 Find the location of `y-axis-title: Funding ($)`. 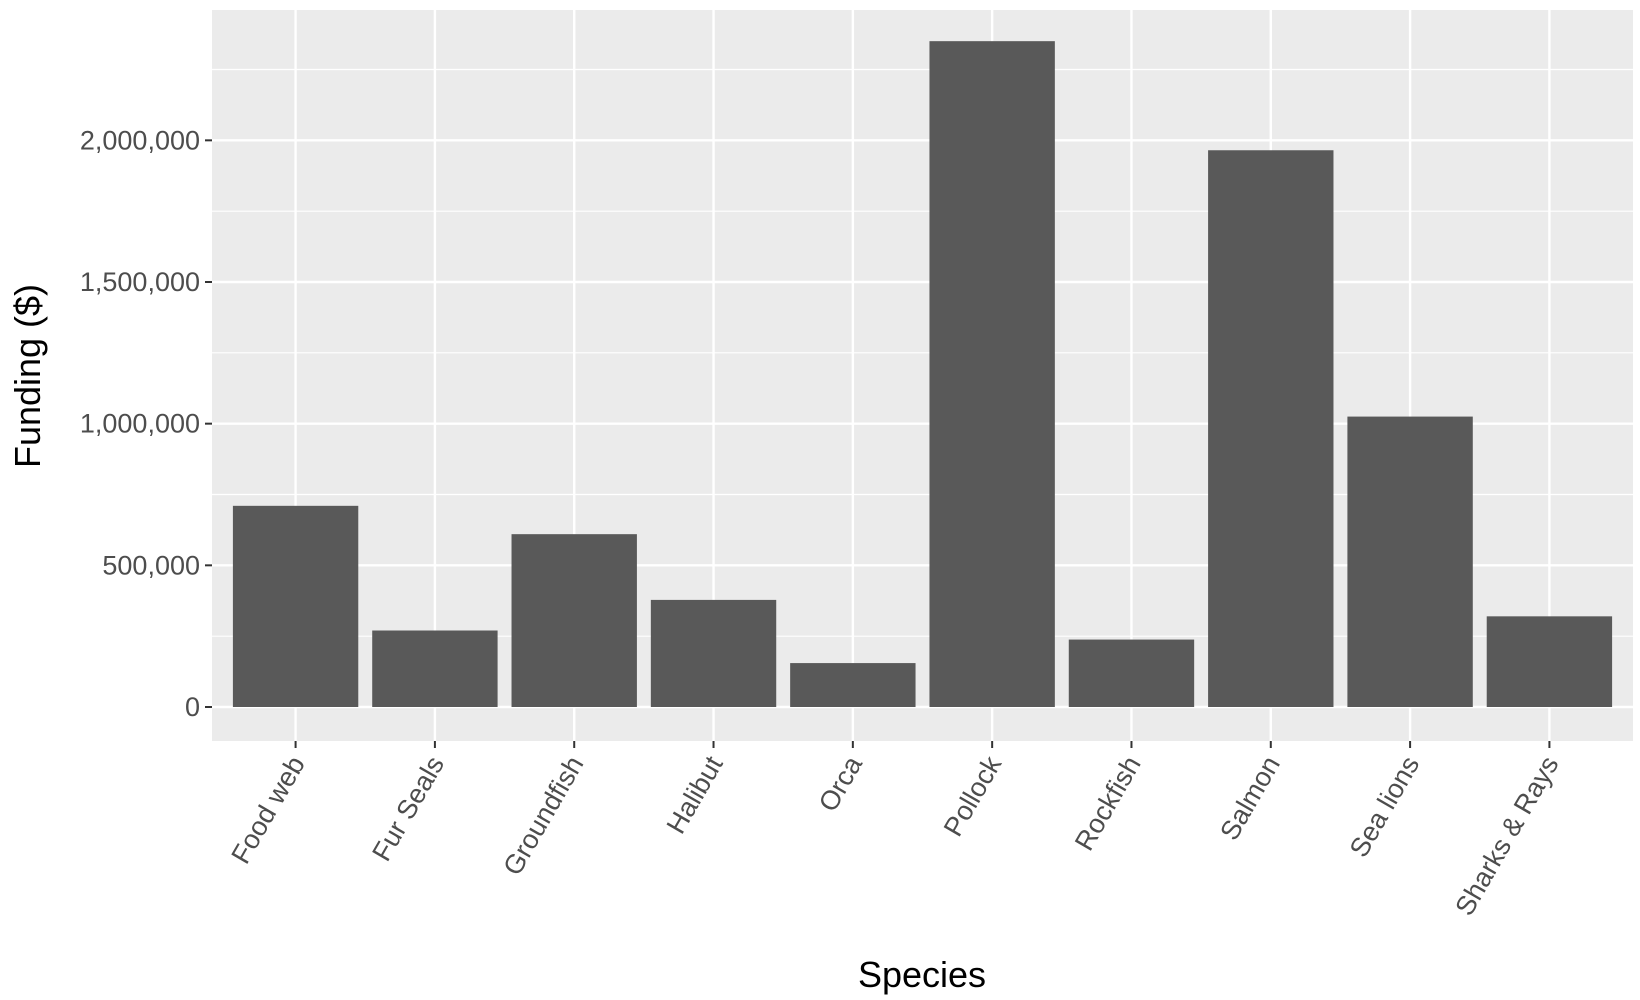

y-axis-title: Funding ($) is located at coordinates (27, 376).